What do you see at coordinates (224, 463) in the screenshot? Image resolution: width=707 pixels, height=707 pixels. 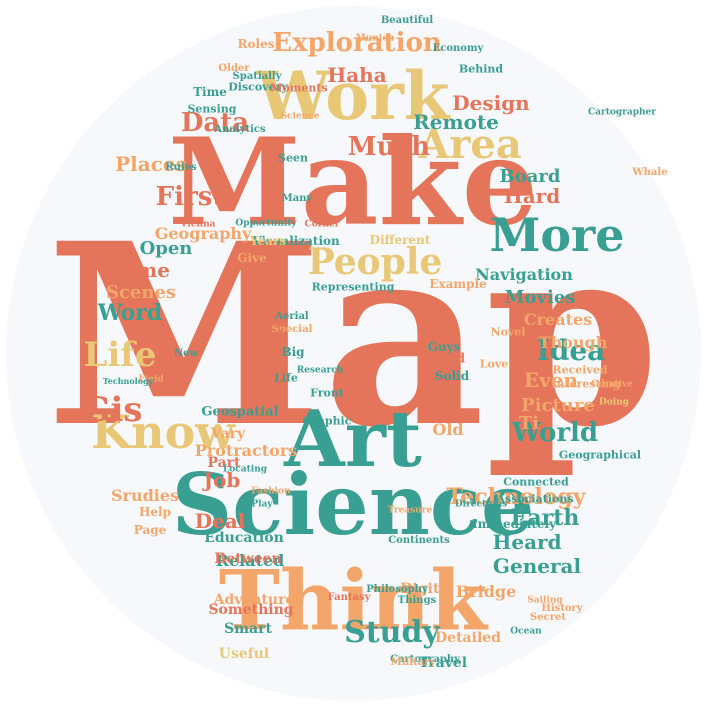 I see `word-part: Part` at bounding box center [224, 463].